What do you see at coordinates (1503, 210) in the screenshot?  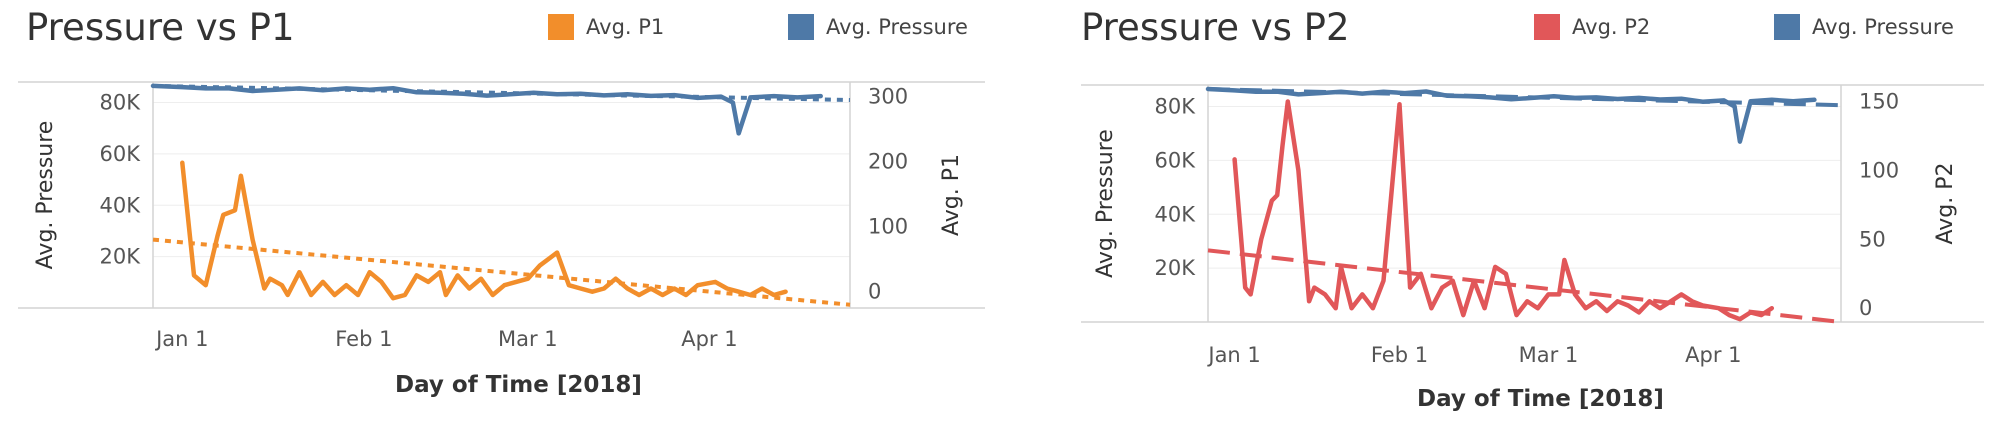 I see `series-line-avg-p2` at bounding box center [1503, 210].